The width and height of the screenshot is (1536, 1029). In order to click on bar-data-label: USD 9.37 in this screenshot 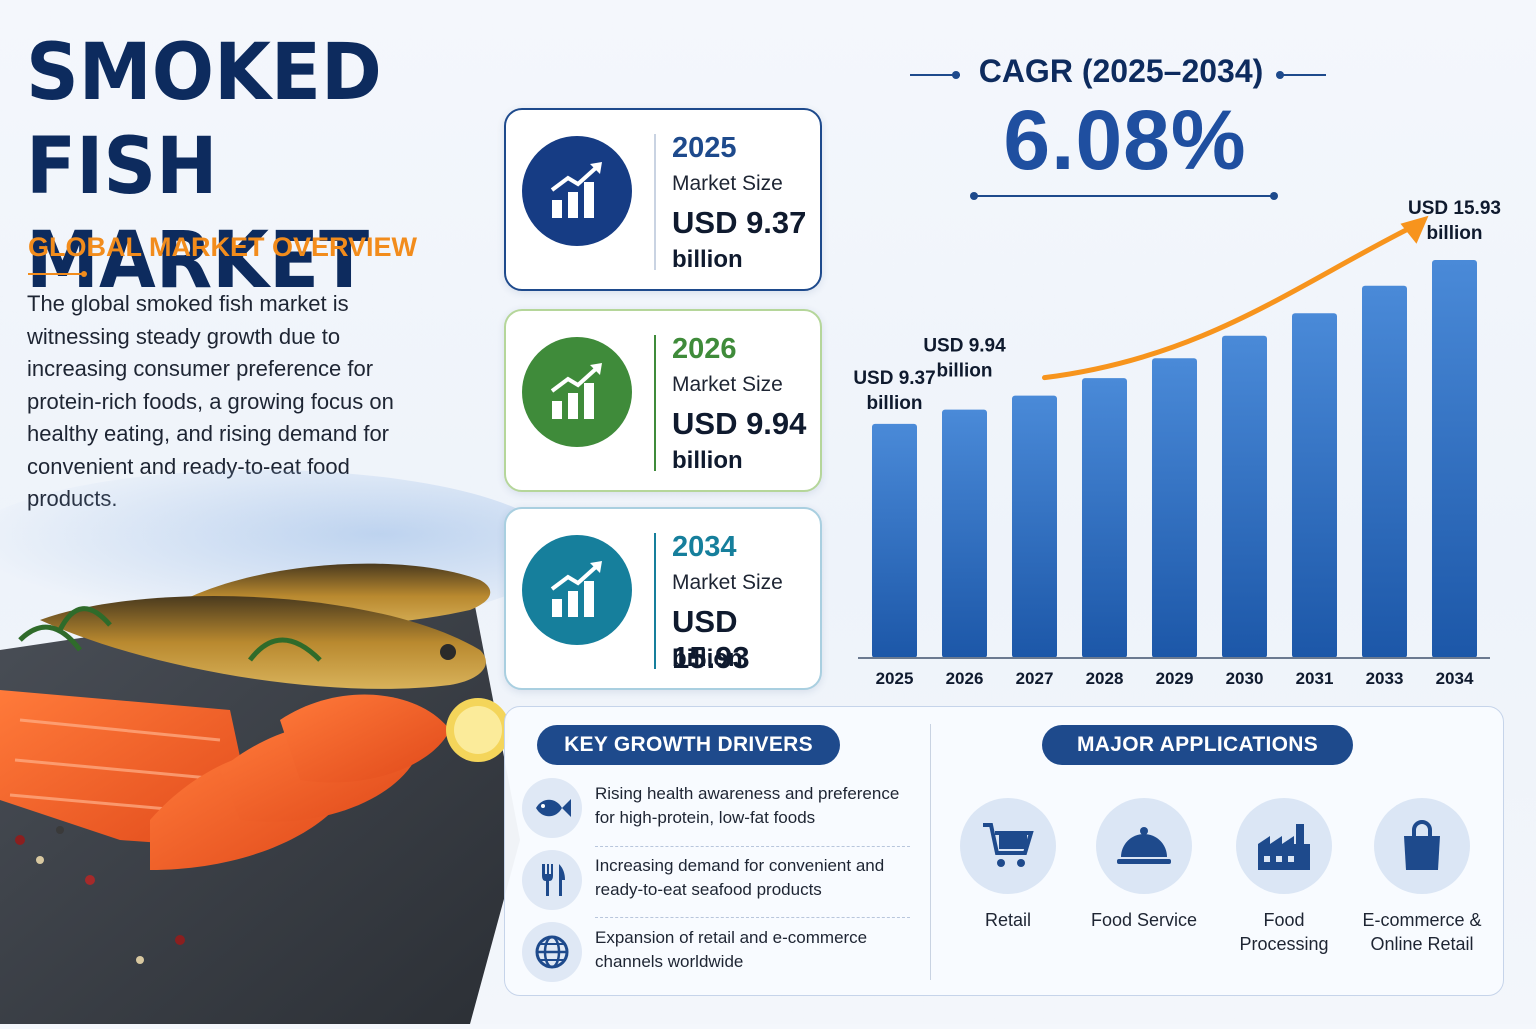, I will do `click(894, 378)`.